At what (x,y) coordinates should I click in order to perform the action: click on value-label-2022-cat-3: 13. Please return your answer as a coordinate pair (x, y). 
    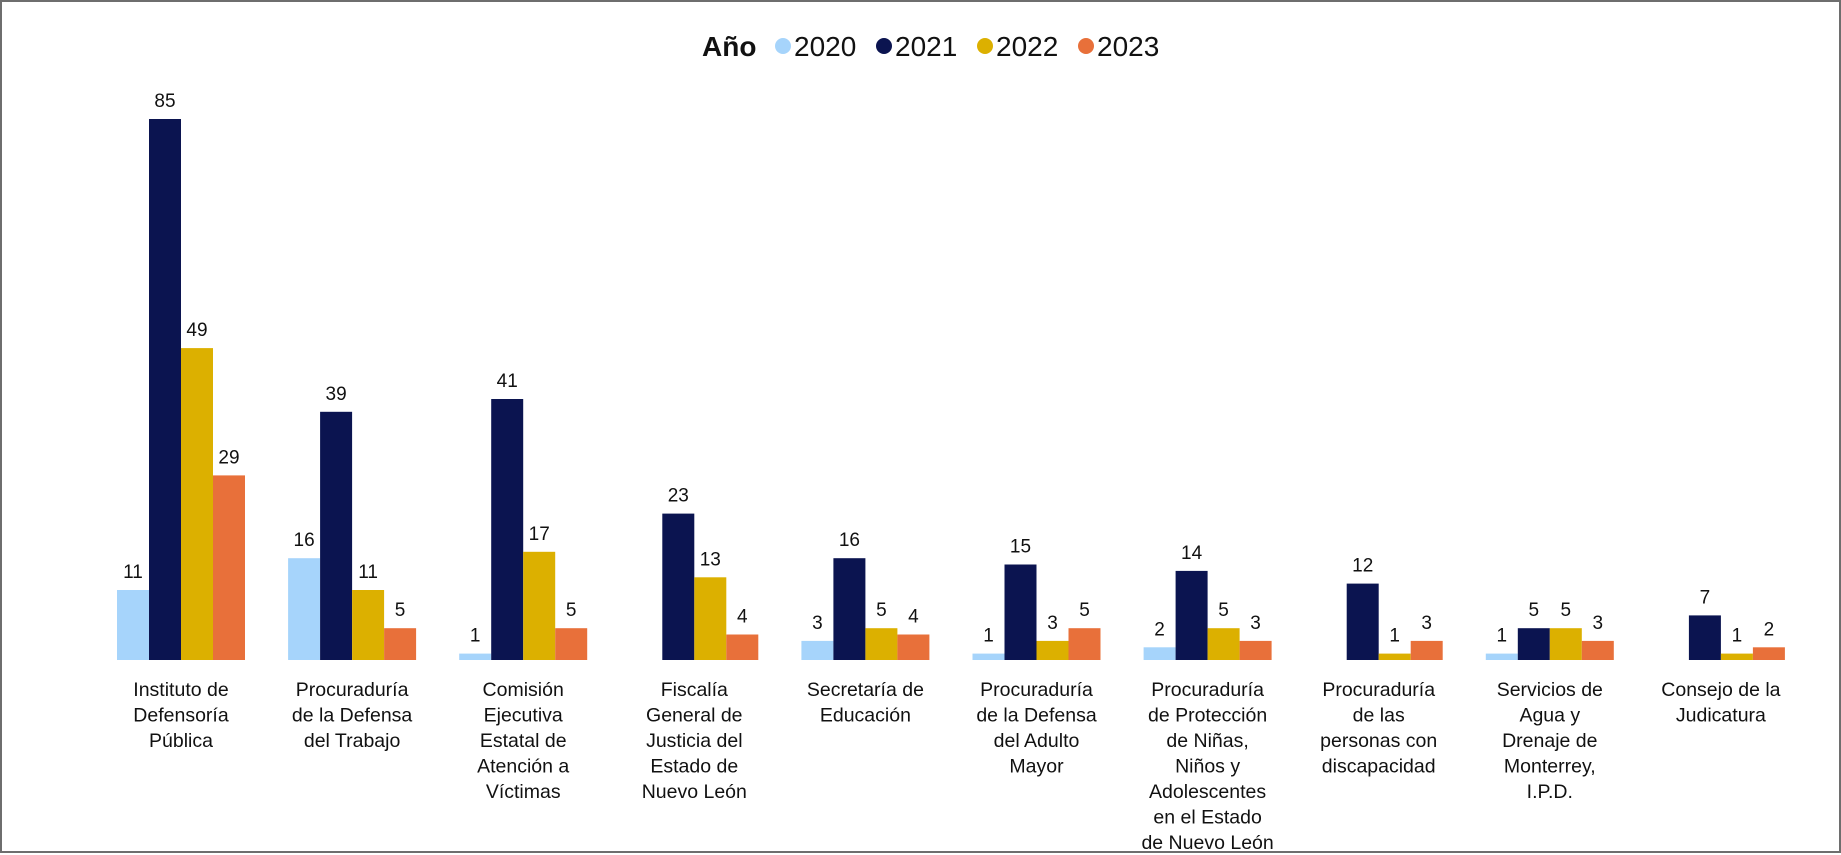
    Looking at the image, I should click on (710, 559).